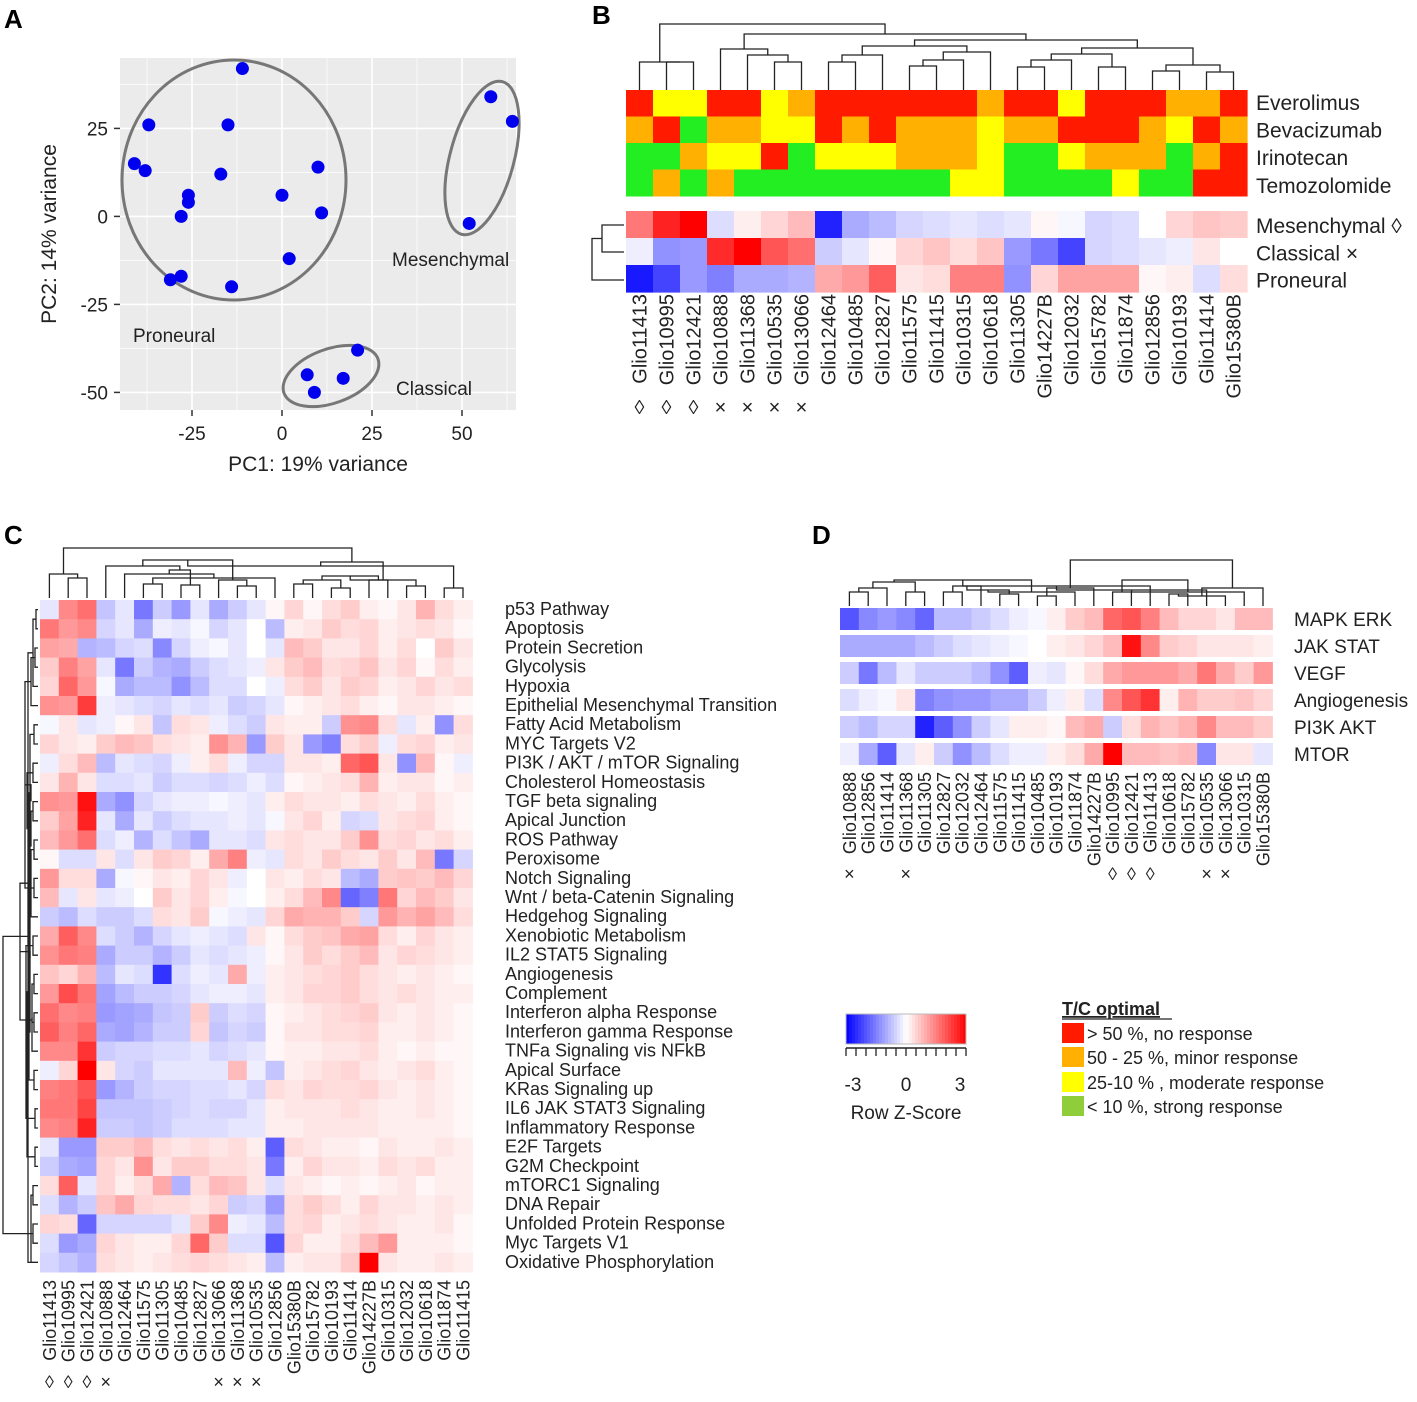 Image resolution: width=1417 pixels, height=1402 pixels. I want to click on c-column-label: Glio11368, so click(238, 1320).